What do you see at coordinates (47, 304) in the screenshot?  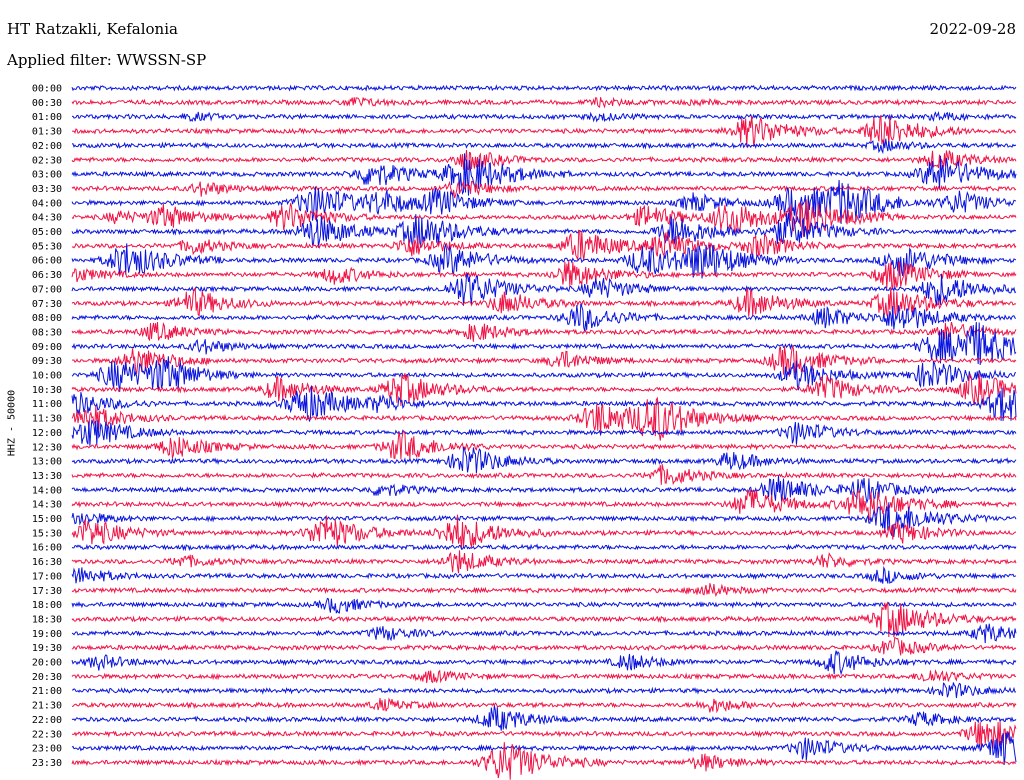 I see `time-tick-label: 07:30` at bounding box center [47, 304].